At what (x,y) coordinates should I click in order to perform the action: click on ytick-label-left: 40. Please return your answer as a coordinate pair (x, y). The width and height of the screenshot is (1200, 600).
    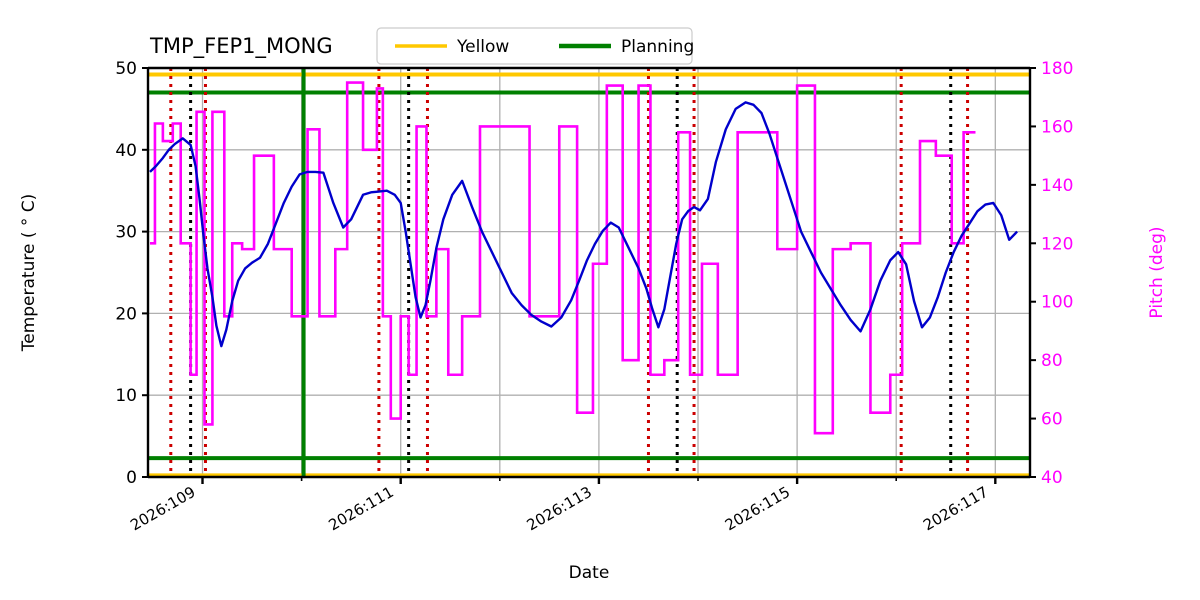
    Looking at the image, I should click on (126, 151).